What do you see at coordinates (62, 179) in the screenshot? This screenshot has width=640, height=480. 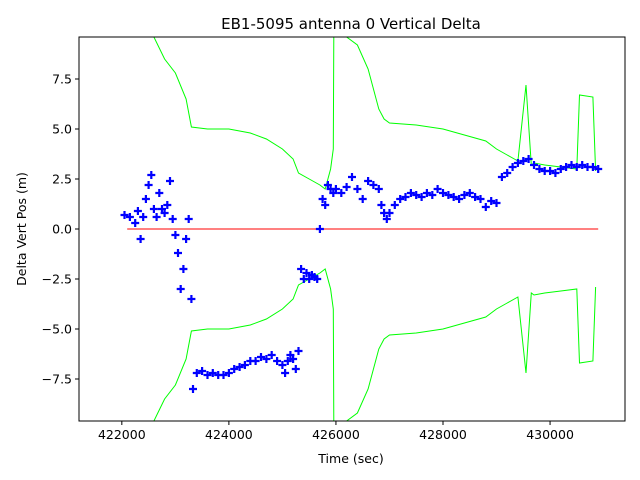 I see `y-tick-label: 2.5` at bounding box center [62, 179].